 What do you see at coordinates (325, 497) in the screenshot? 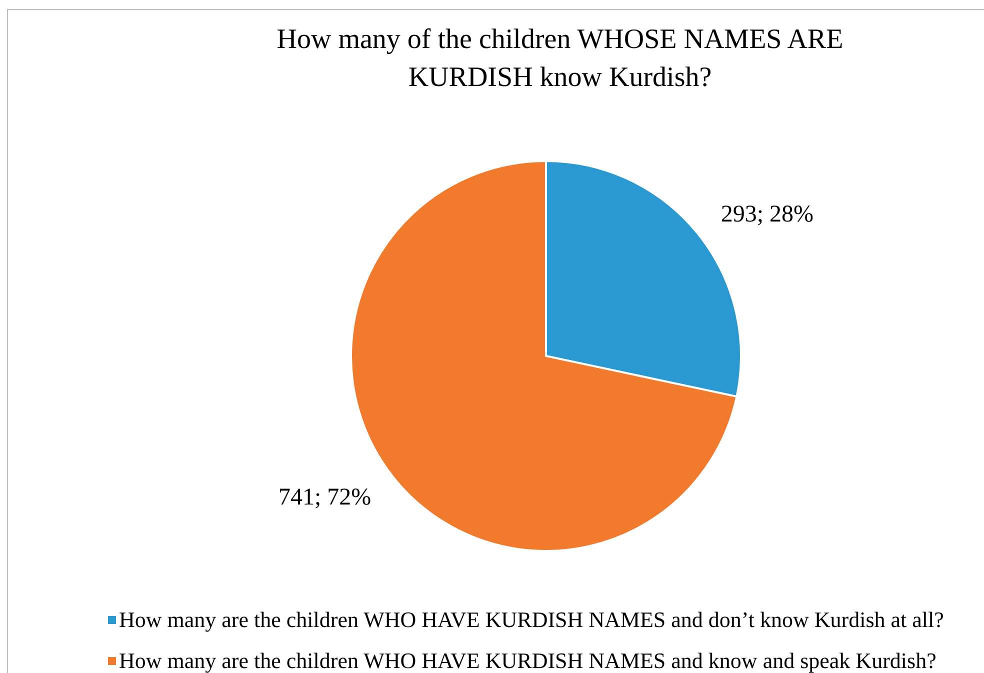
I see `data-label: 741; 72%` at bounding box center [325, 497].